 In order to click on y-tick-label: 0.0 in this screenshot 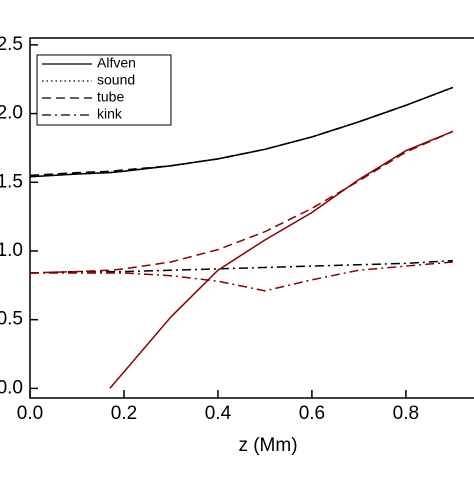, I will do `click(11, 387)`.